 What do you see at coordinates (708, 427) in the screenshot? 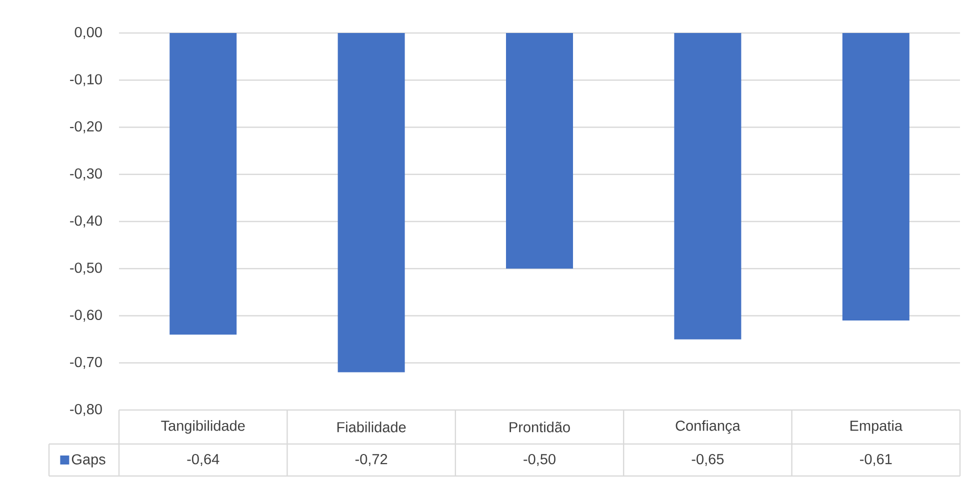
I see `x-tick-label: Confiança` at bounding box center [708, 427].